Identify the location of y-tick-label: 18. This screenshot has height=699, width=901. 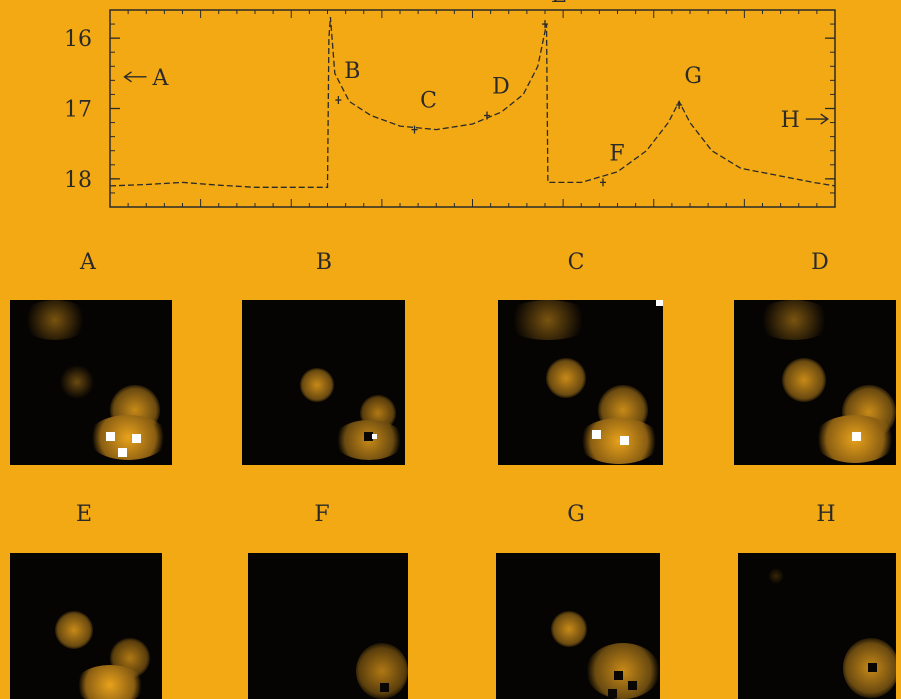
(78, 180).